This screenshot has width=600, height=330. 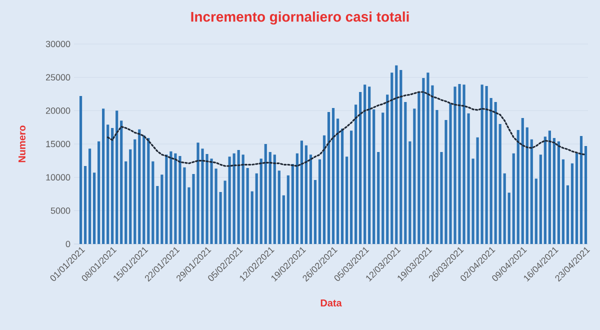 What do you see at coordinates (60, 210) in the screenshot?
I see `y-tick-label: 5000` at bounding box center [60, 210].